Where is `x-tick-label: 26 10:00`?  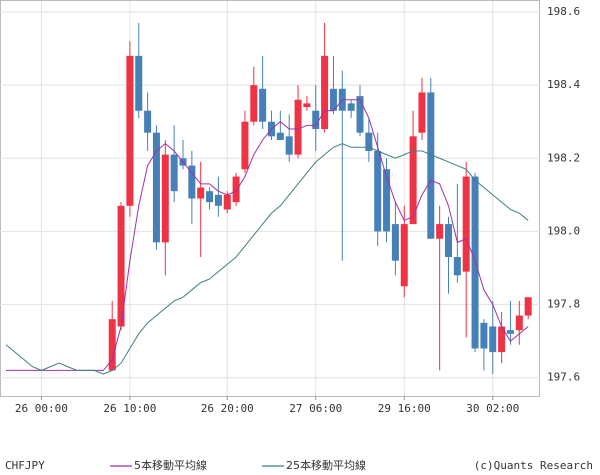 x-tick-label: 26 10:00 is located at coordinates (129, 408).